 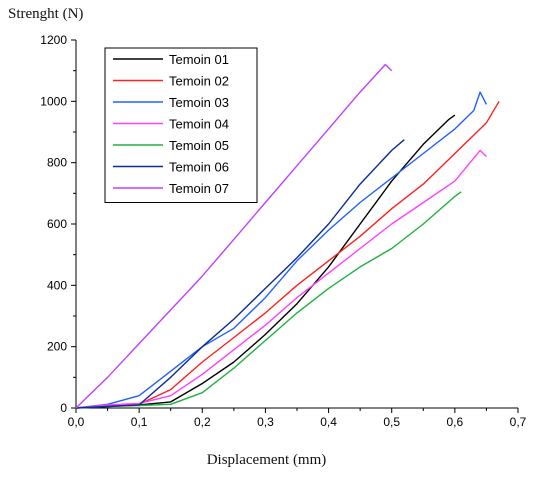 I want to click on x-tick-label: 0,0, so click(x=76, y=422).